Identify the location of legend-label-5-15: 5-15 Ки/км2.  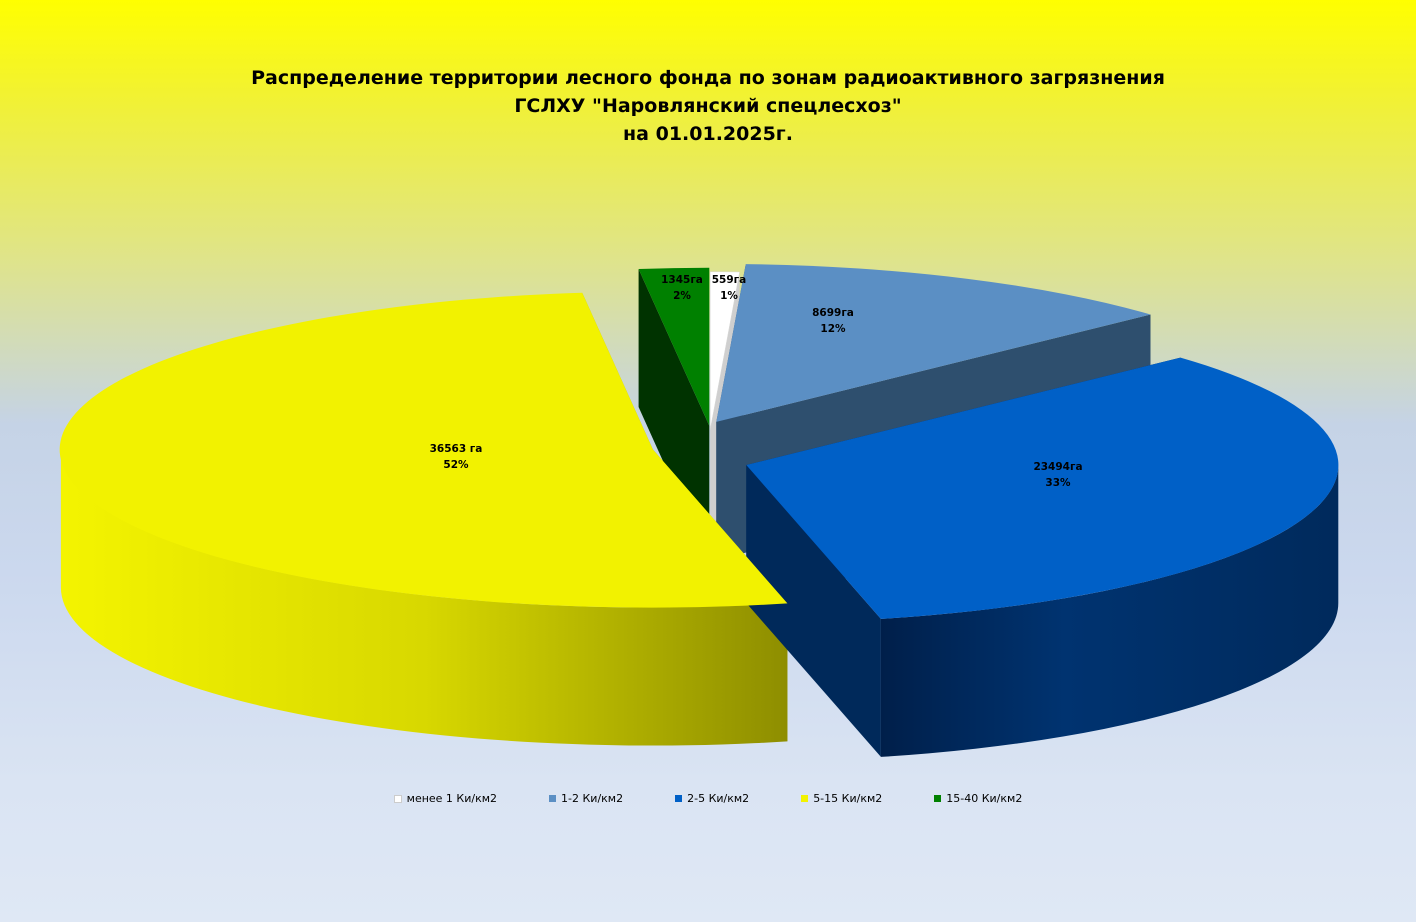
(848, 798).